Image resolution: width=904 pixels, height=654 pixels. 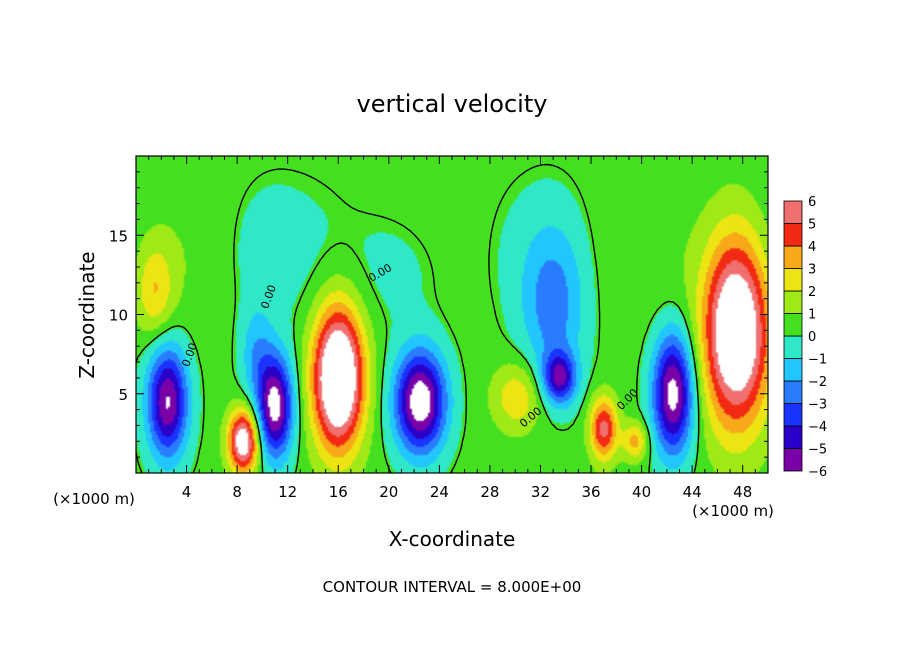 What do you see at coordinates (590, 492) in the screenshot?
I see `x-tick-label: 36` at bounding box center [590, 492].